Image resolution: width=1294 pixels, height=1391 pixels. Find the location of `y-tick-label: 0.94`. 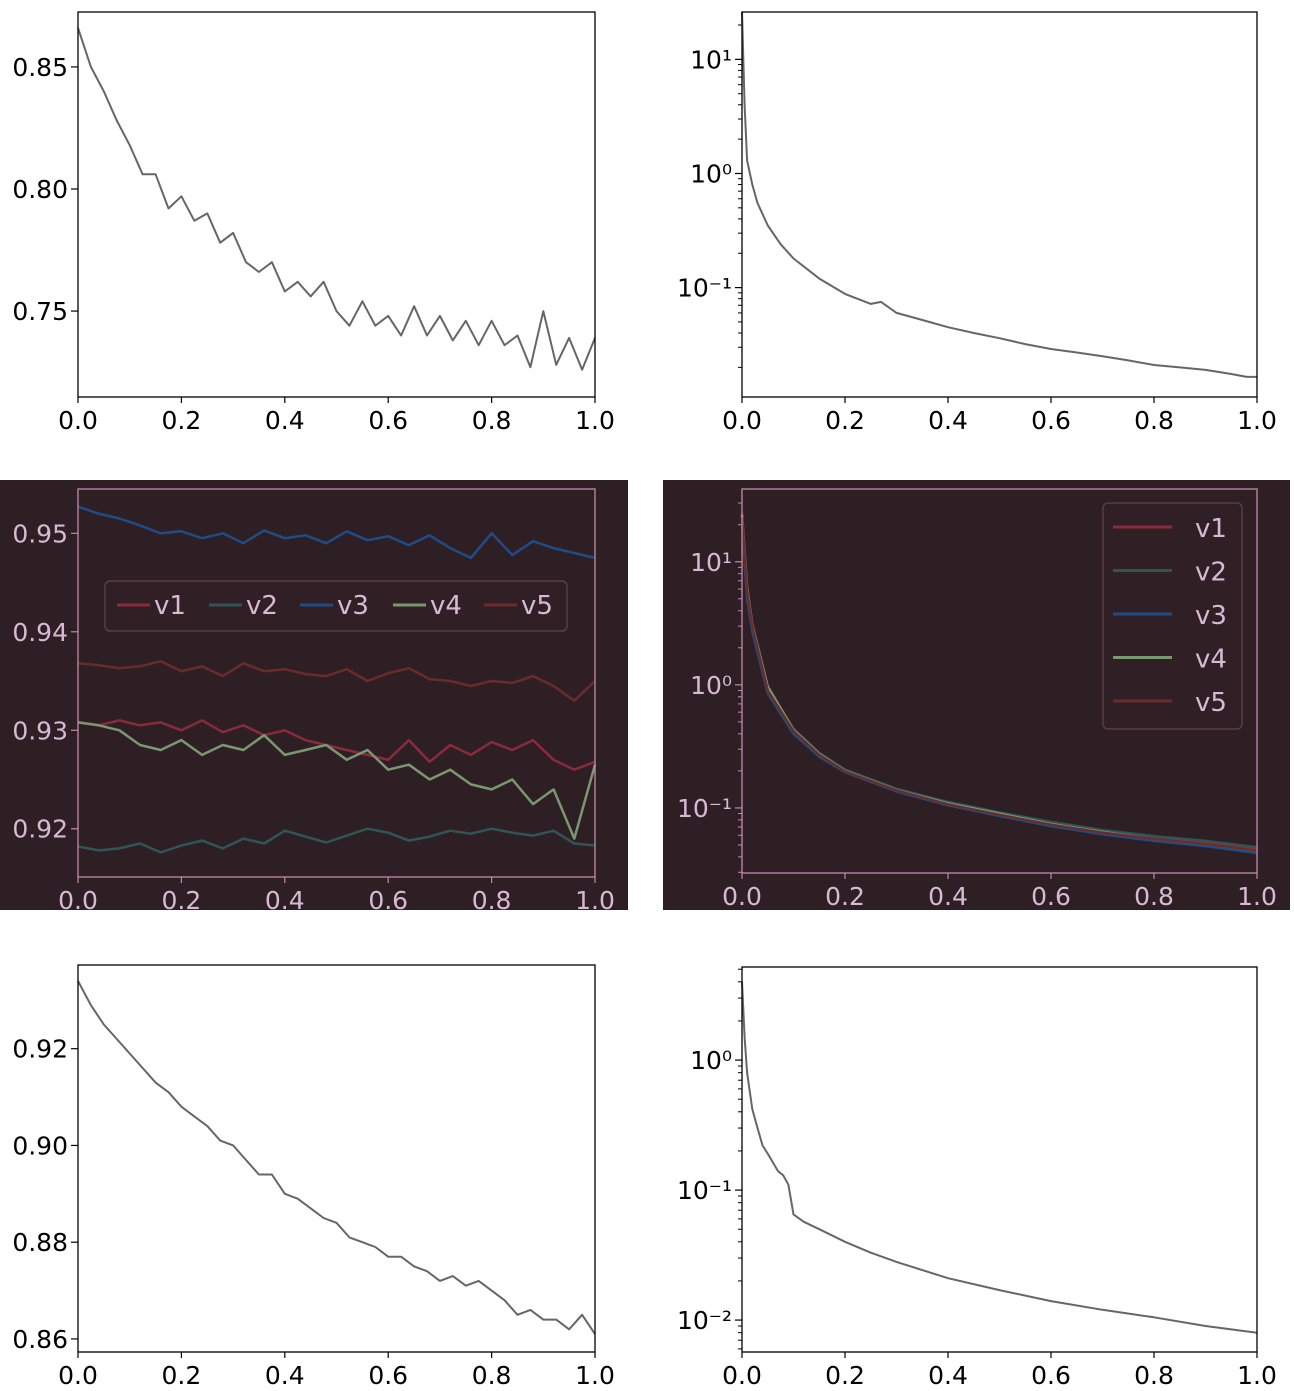

y-tick-label: 0.94 is located at coordinates (40, 632).